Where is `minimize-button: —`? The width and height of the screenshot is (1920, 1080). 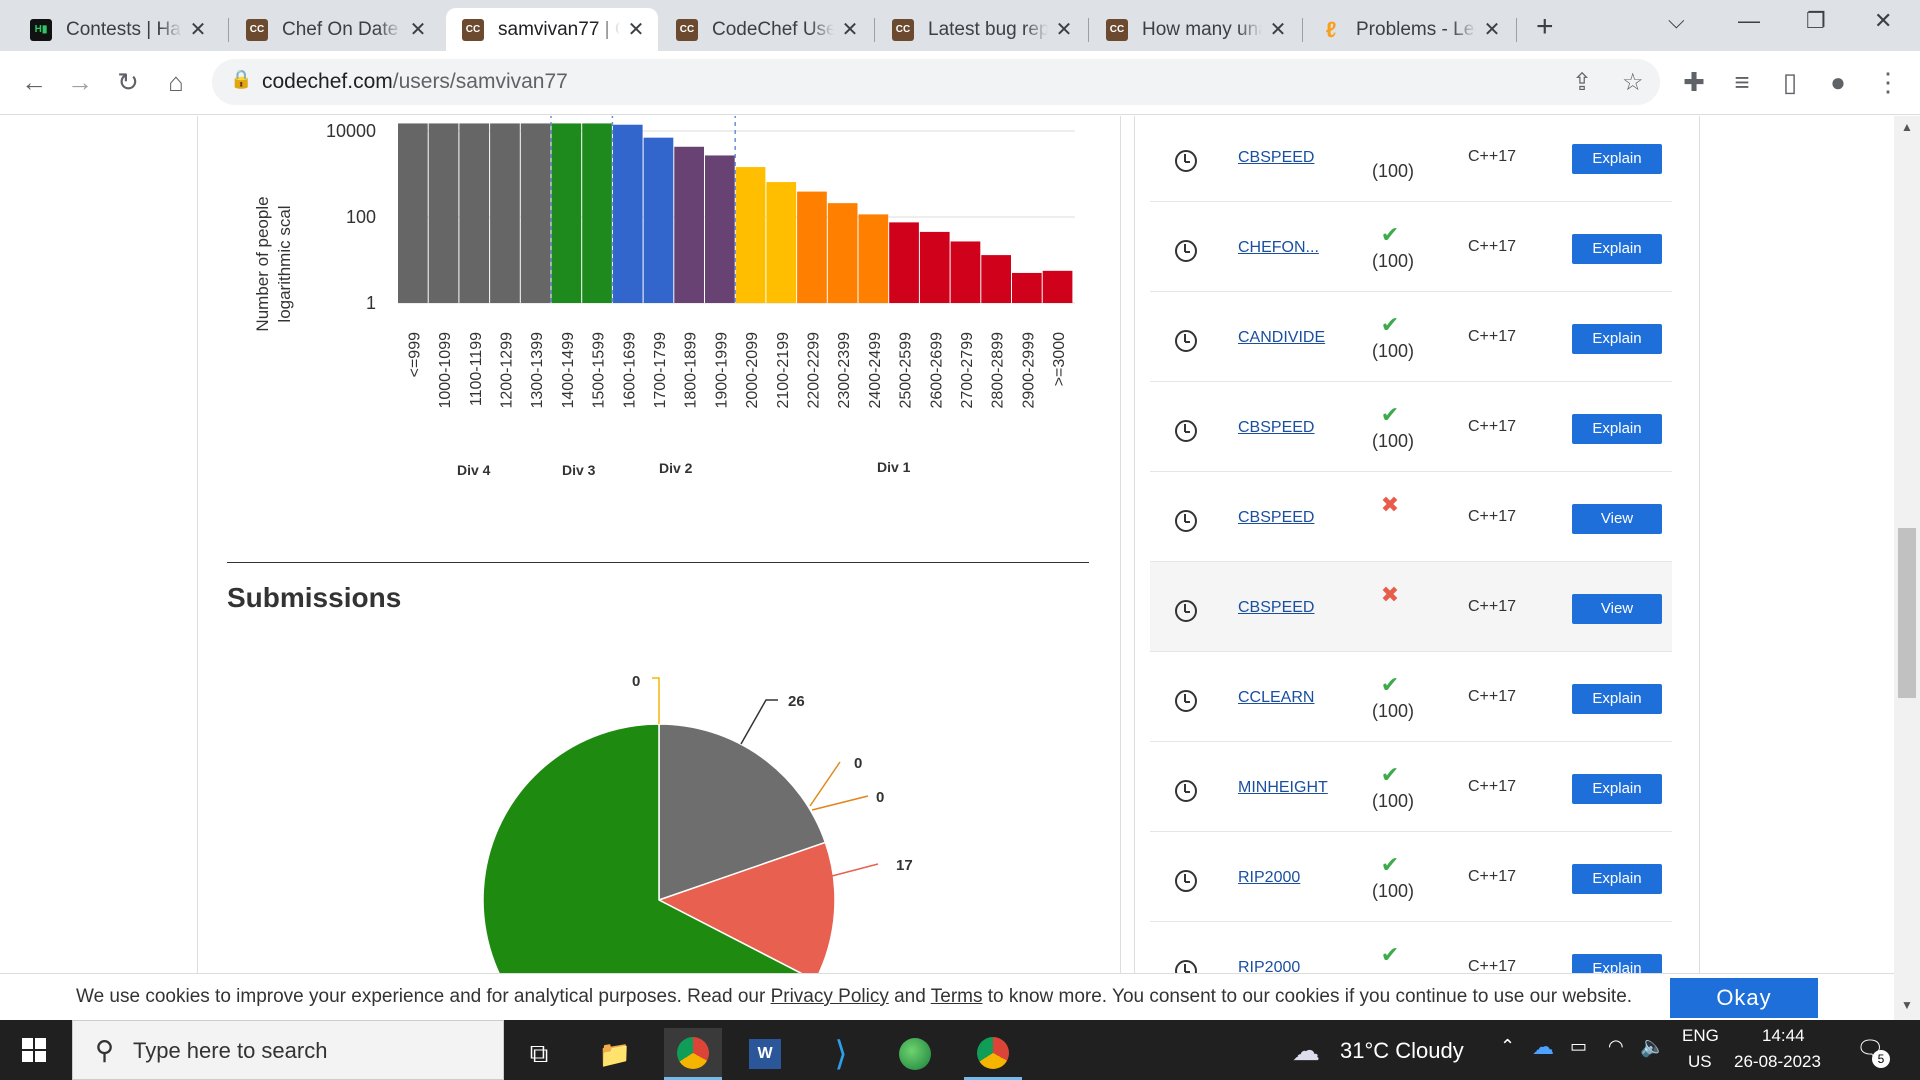 minimize-button: — is located at coordinates (1749, 20).